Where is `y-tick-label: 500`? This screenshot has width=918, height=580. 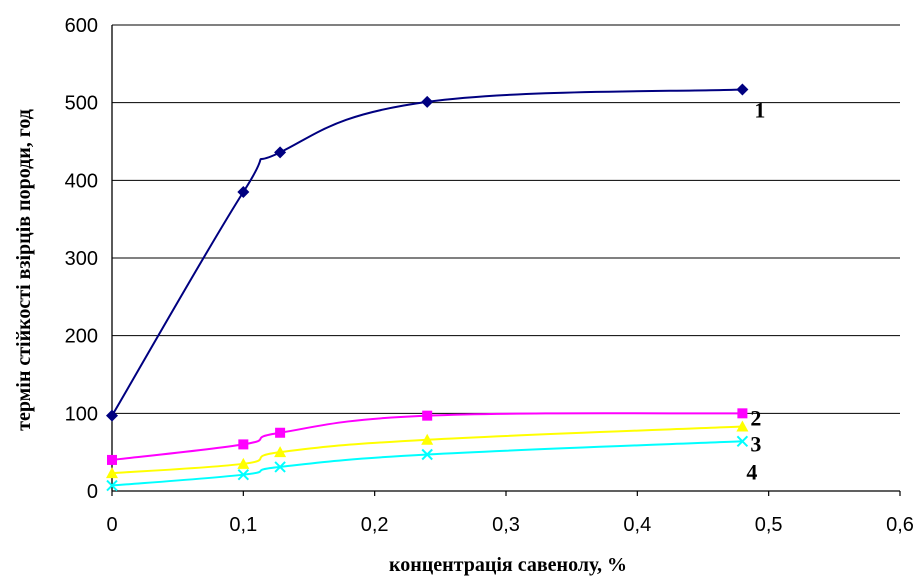 y-tick-label: 500 is located at coordinates (81, 104).